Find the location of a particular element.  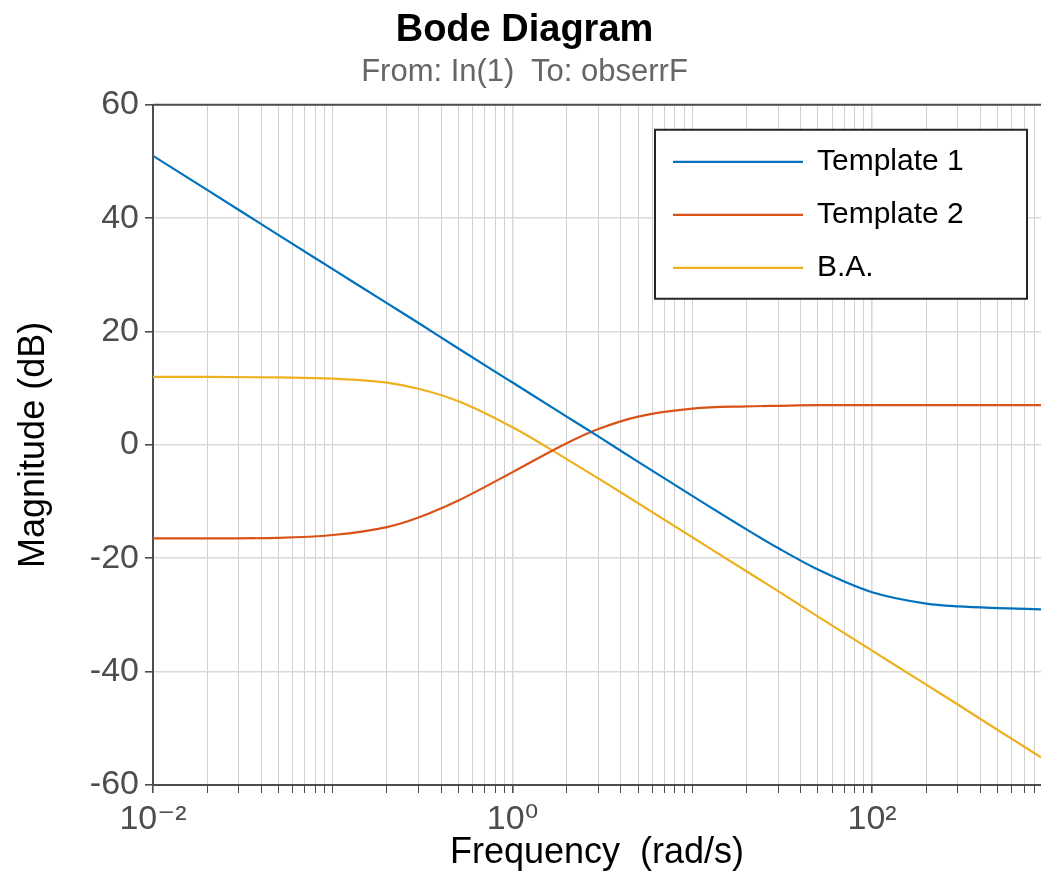

chart-title: Bode Diagram is located at coordinates (524, 28).